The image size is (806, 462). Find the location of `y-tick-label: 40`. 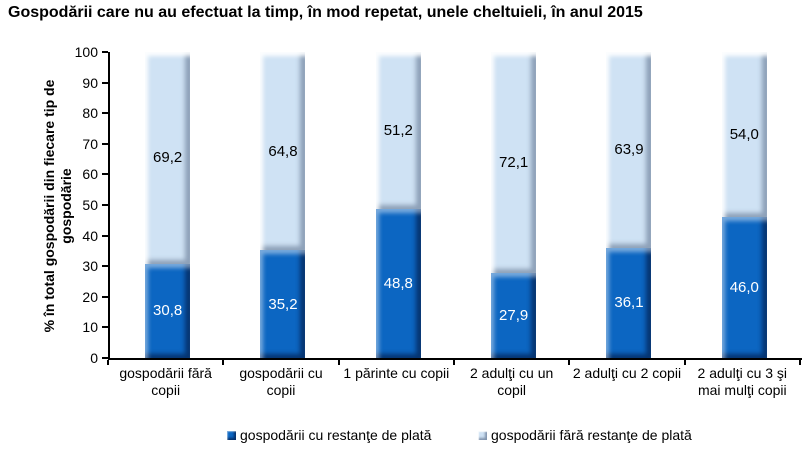

y-tick-label: 40 is located at coordinates (90, 235).